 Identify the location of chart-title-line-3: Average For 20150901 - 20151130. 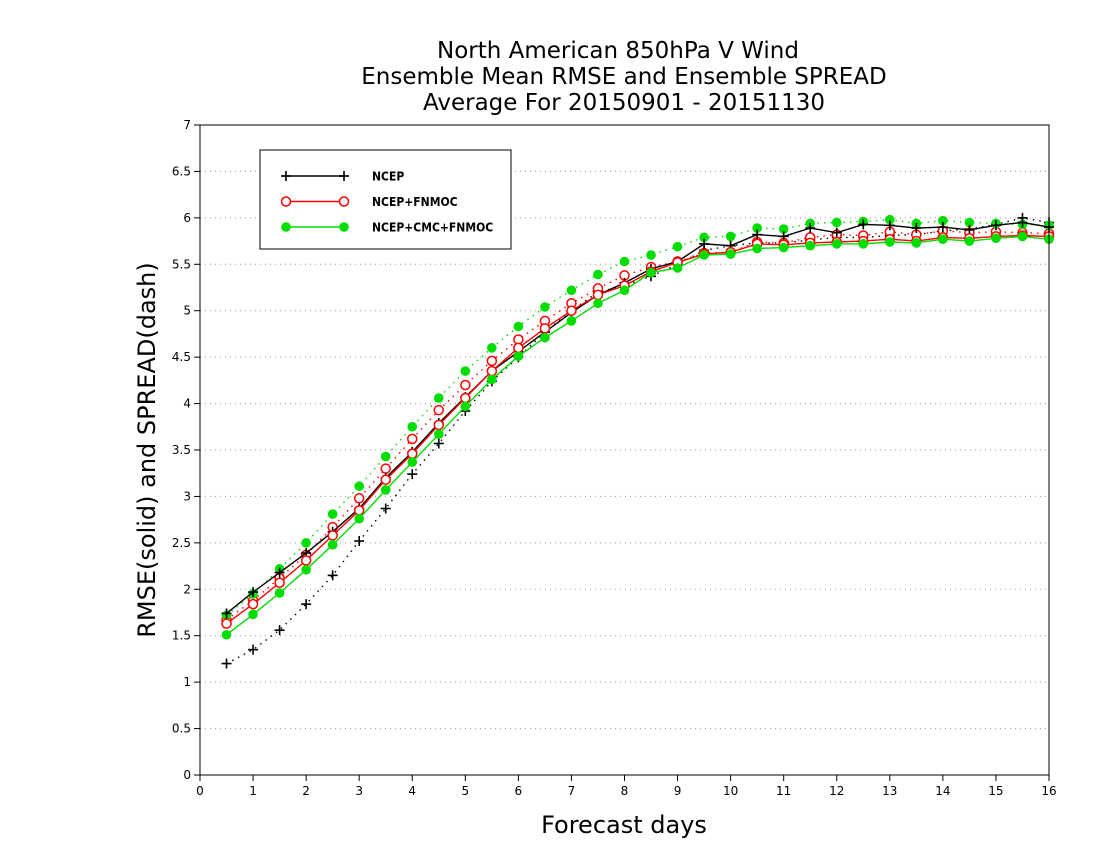
(624, 103).